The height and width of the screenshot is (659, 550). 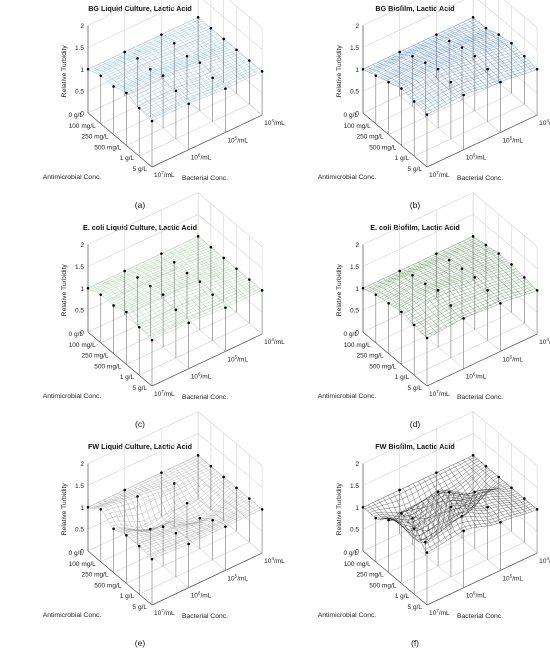 What do you see at coordinates (140, 643) in the screenshot?
I see `panel-label: (e)` at bounding box center [140, 643].